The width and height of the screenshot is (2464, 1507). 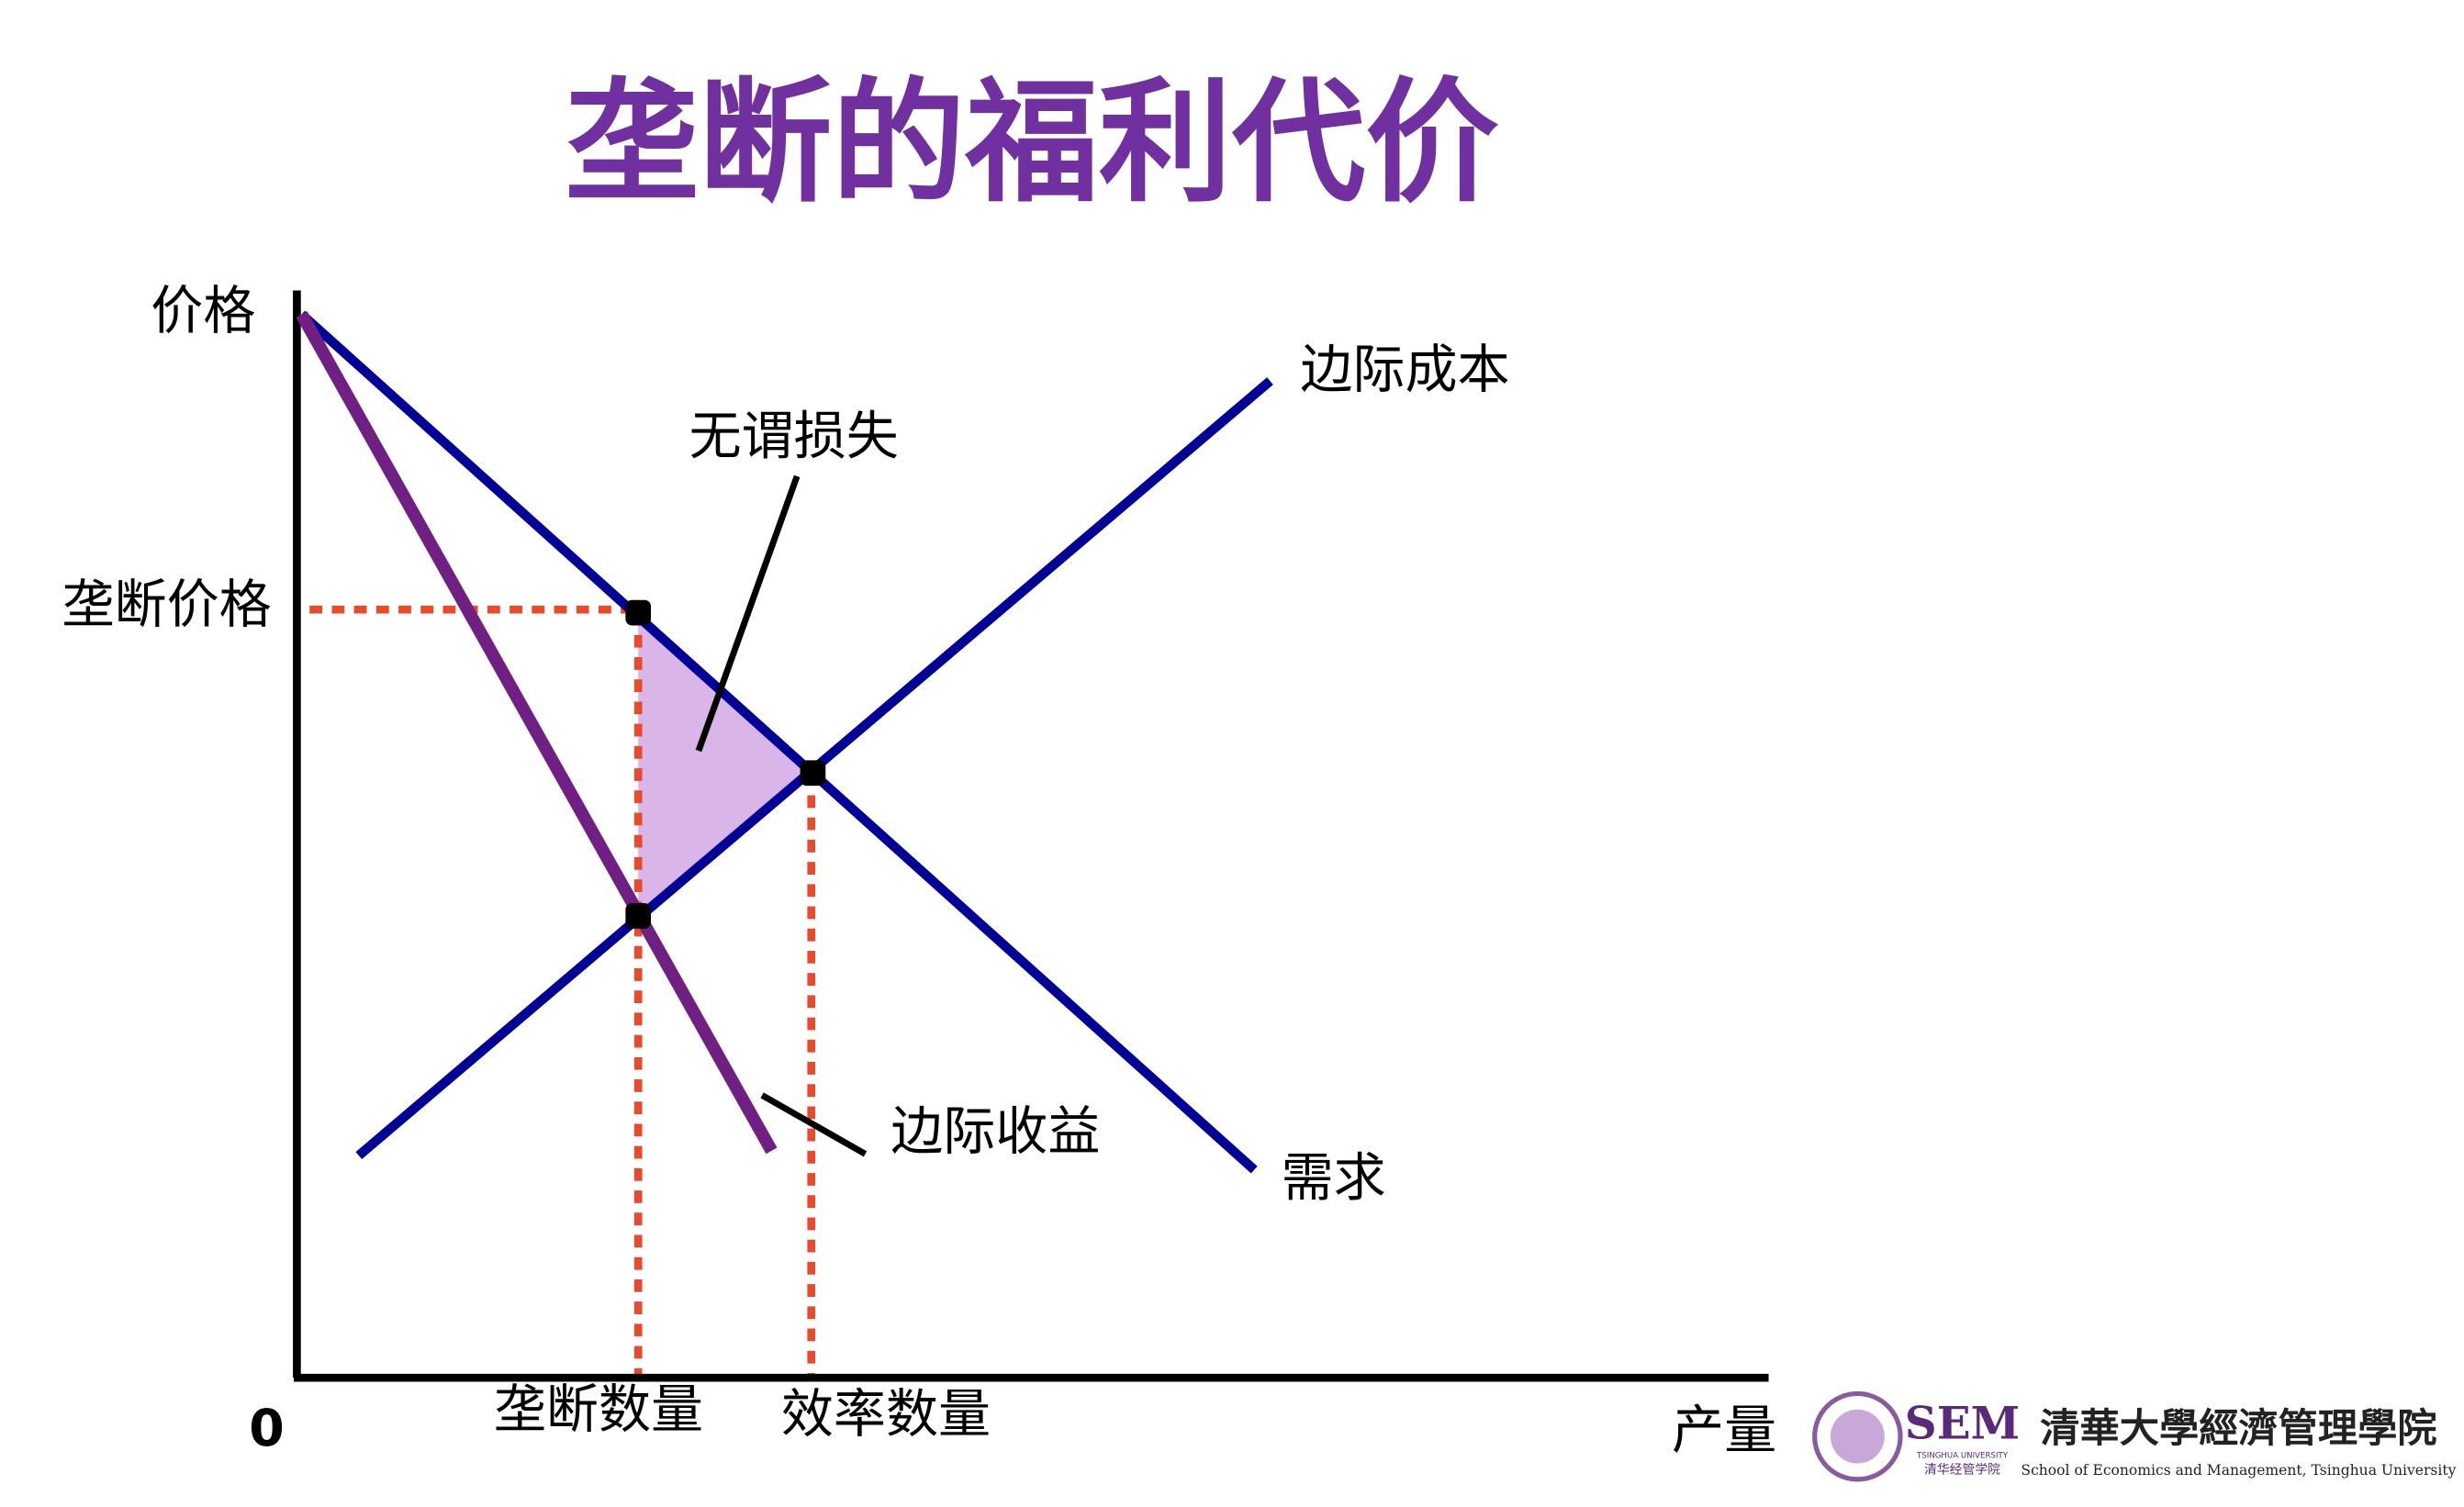 What do you see at coordinates (267, 1429) in the screenshot?
I see `origin-label: 0` at bounding box center [267, 1429].